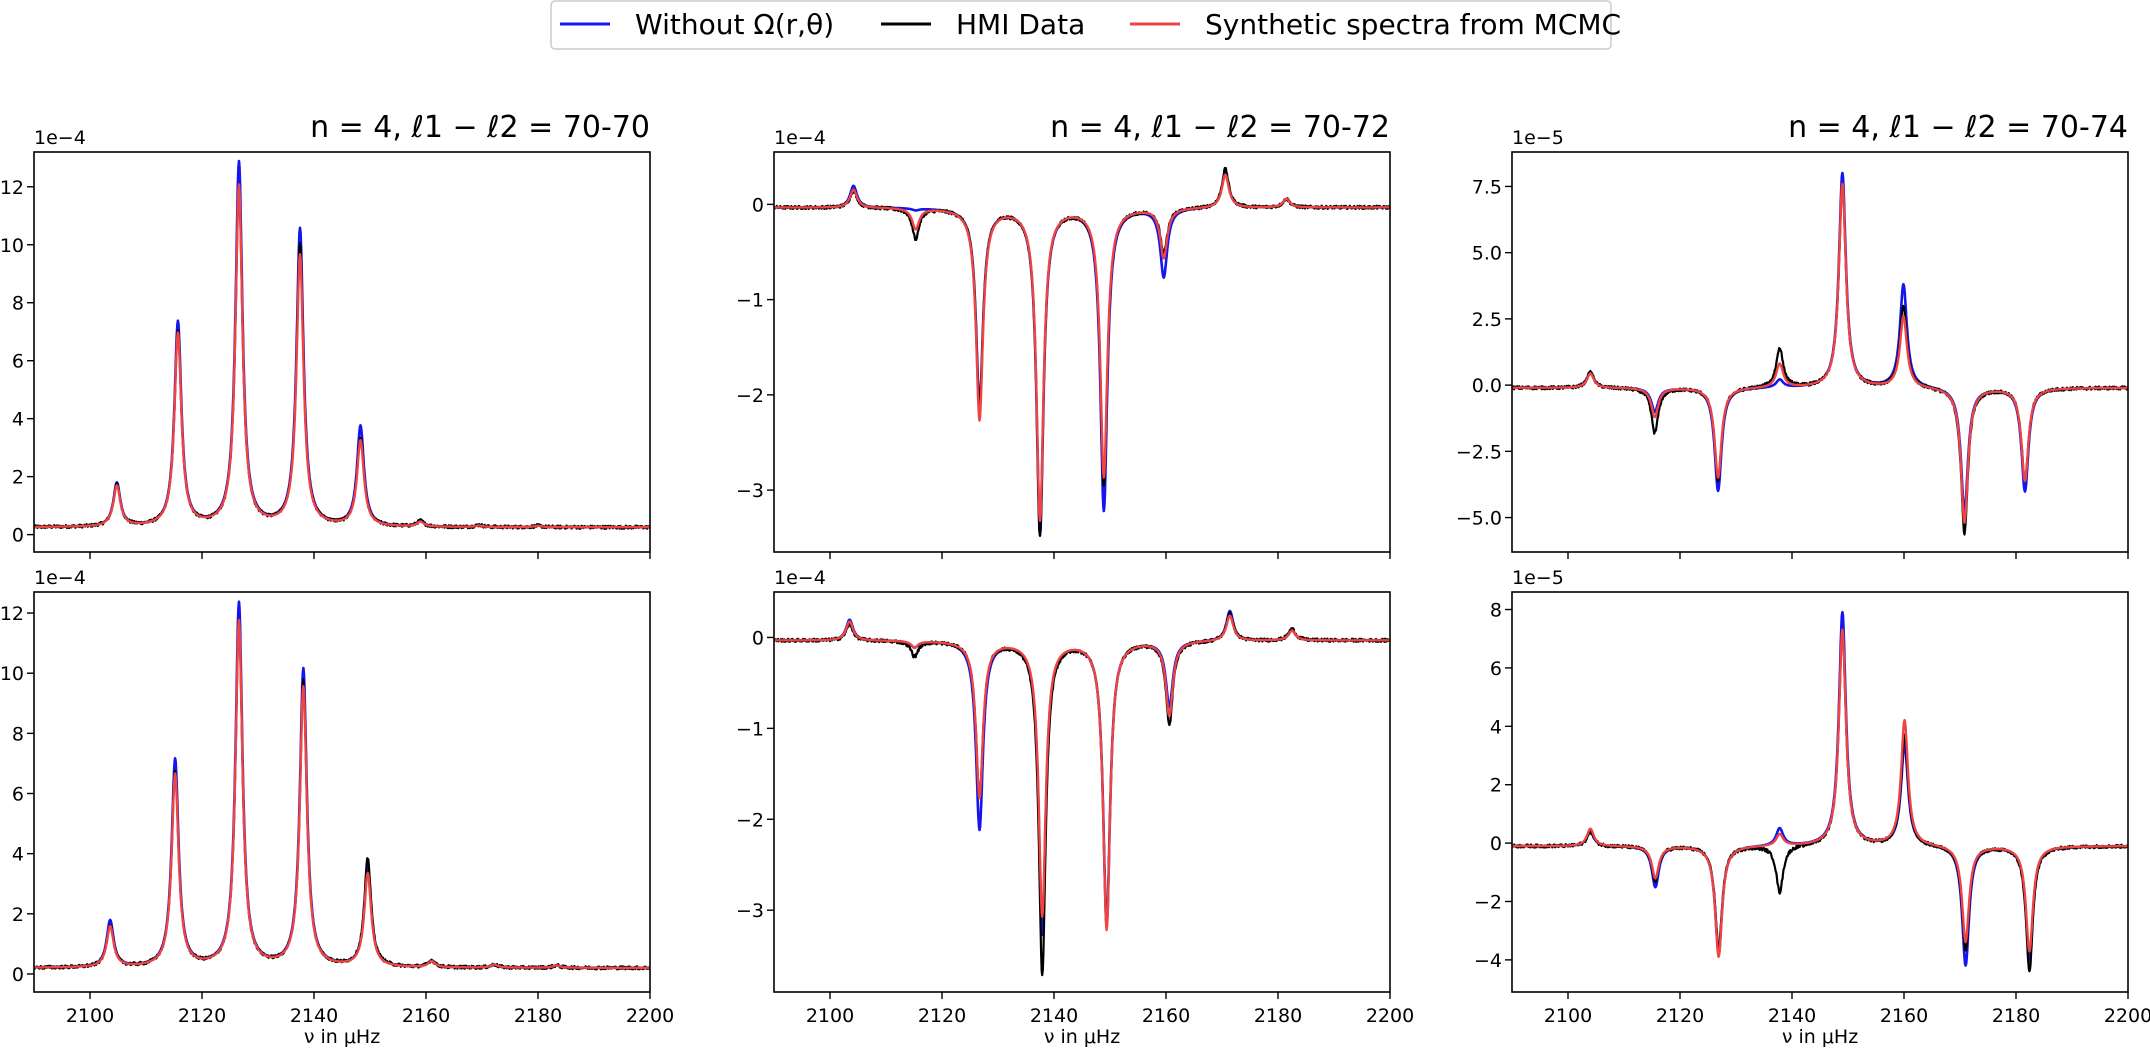  What do you see at coordinates (480, 127) in the screenshot?
I see `subplot-title: n = 4, ℓ1 − ℓ2 = 70-70` at bounding box center [480, 127].